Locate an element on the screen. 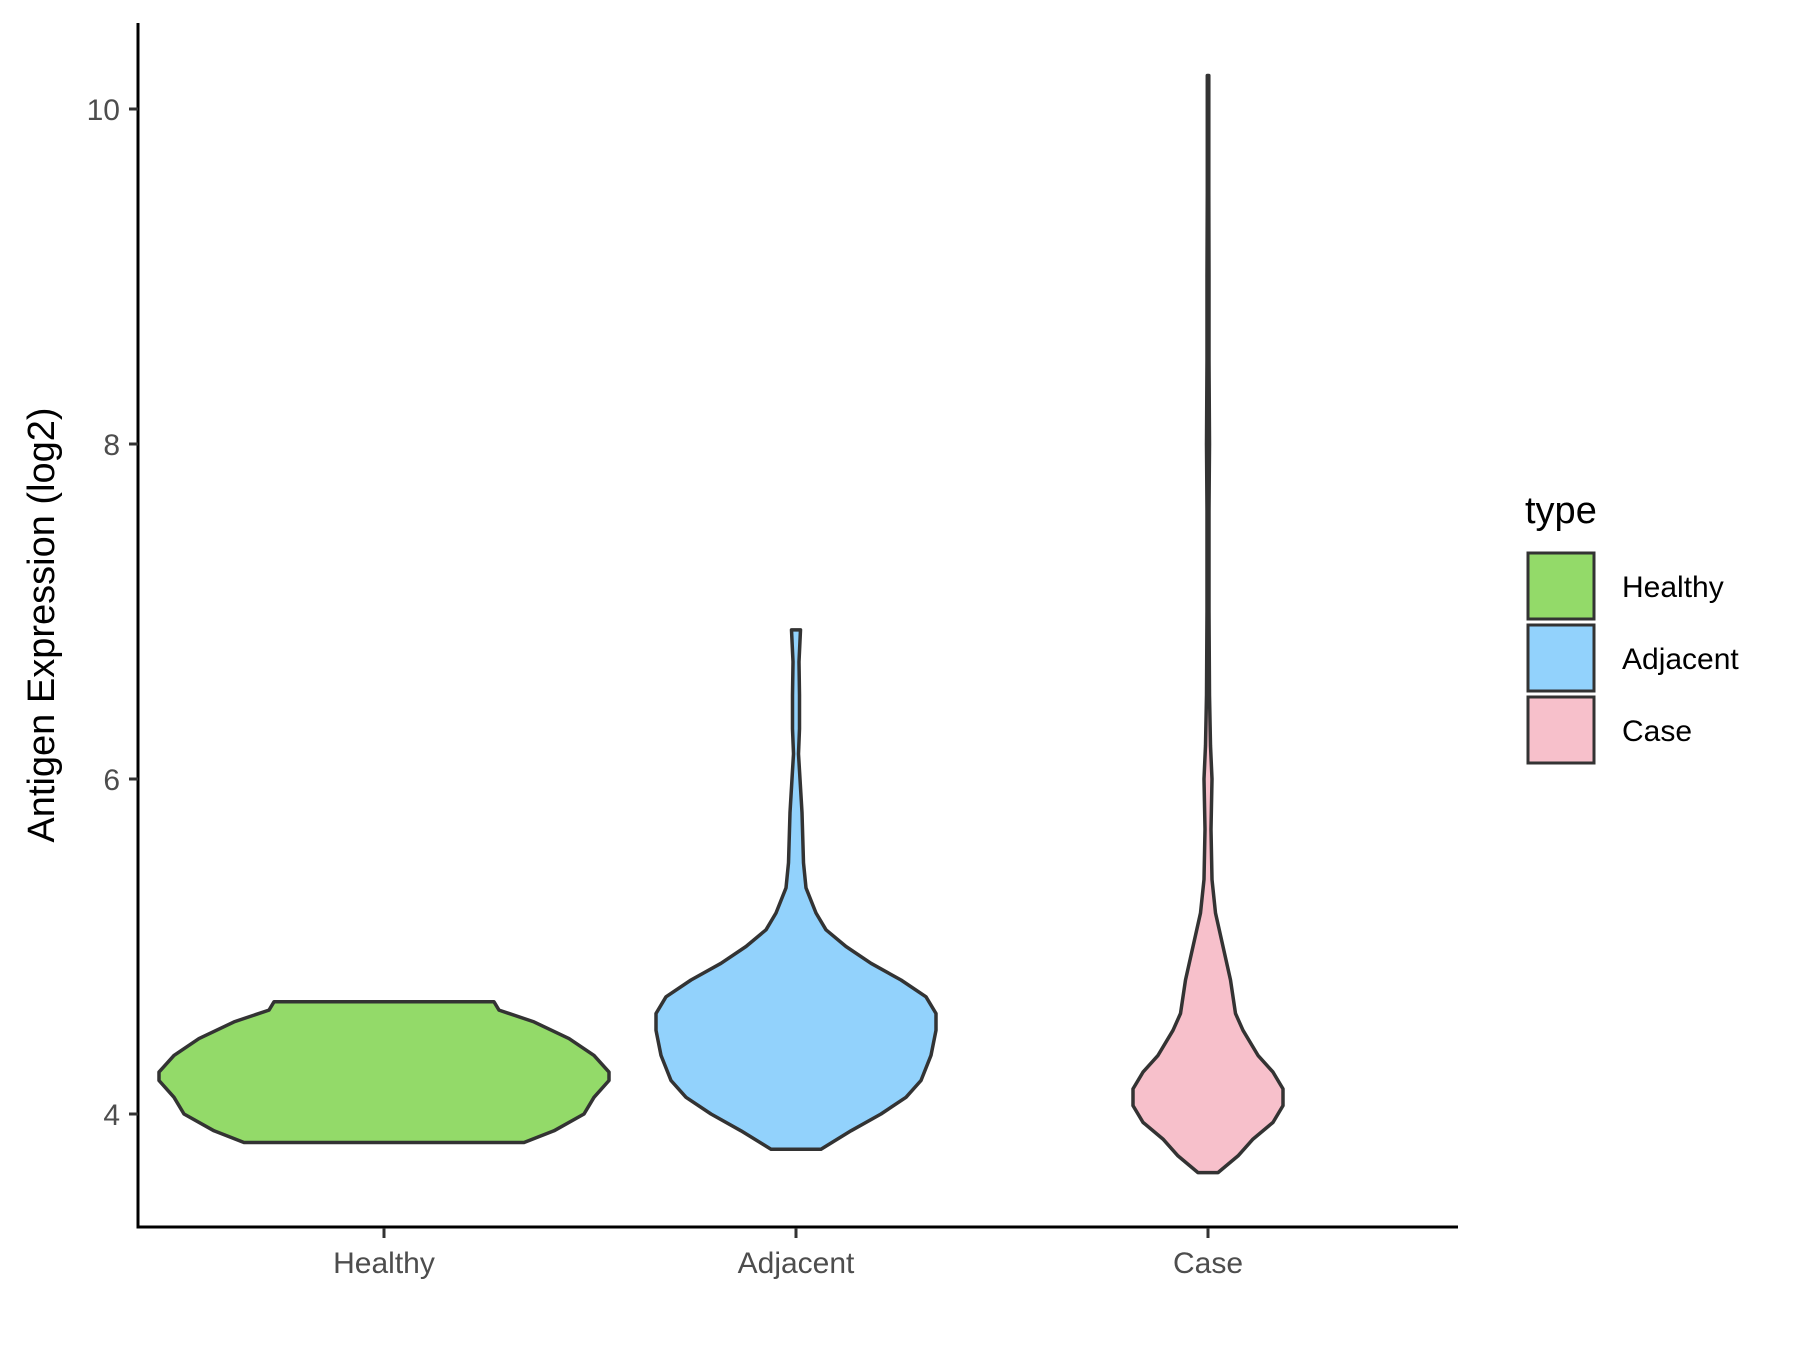 The image size is (1800, 1355). violin-healthy is located at coordinates (384, 1072).